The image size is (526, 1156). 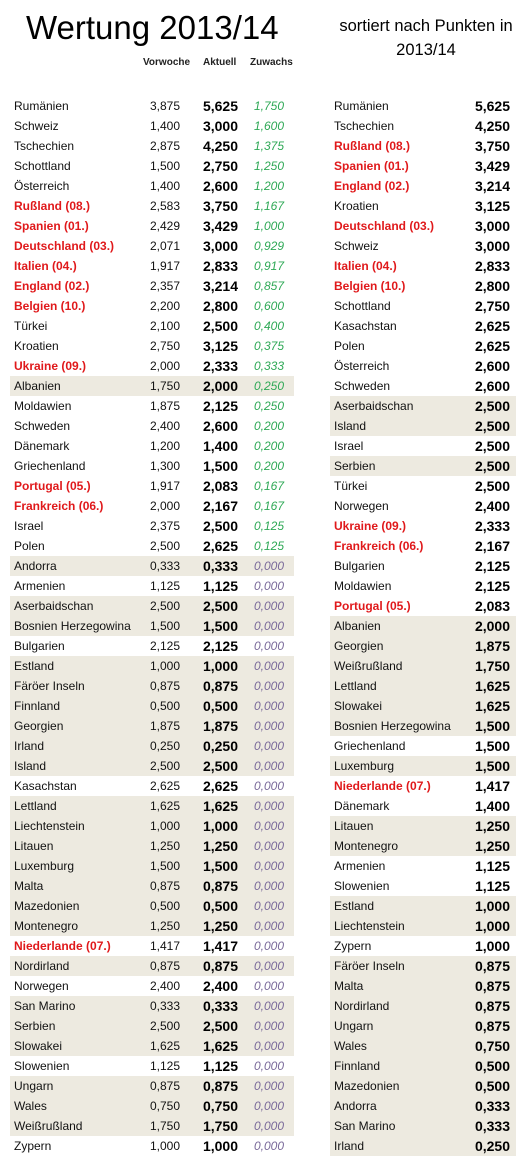 What do you see at coordinates (220, 946) in the screenshot?
I see `current-value: 1,417` at bounding box center [220, 946].